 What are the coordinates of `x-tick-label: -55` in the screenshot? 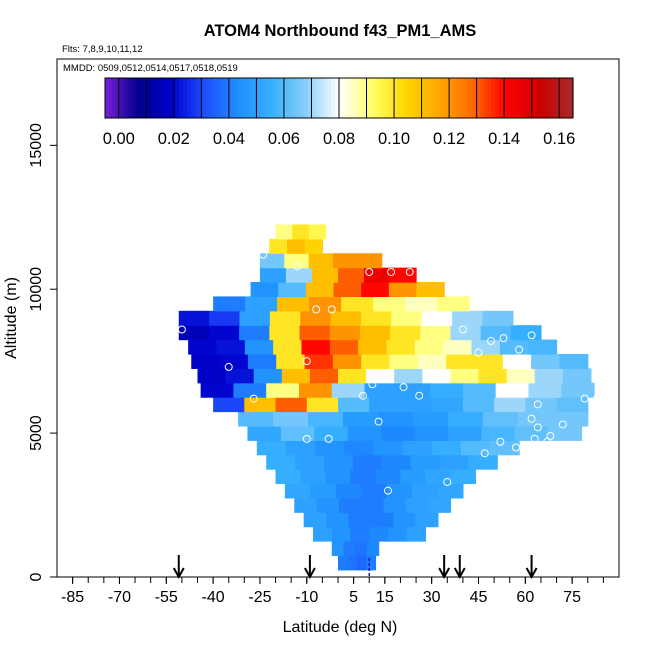 It's located at (166, 597).